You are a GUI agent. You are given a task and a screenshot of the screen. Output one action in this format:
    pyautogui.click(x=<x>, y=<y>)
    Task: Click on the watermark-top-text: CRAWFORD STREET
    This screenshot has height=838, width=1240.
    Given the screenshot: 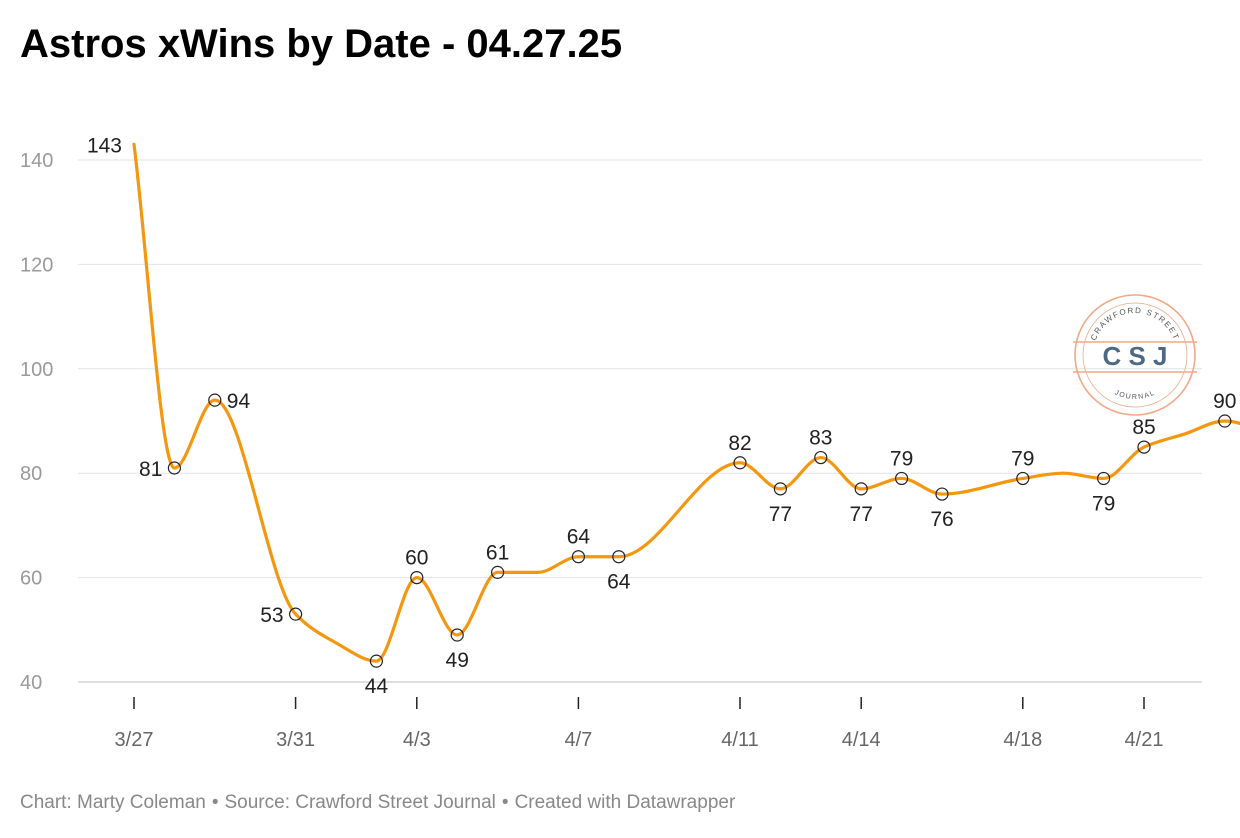 What is the action you would take?
    pyautogui.click(x=1135, y=324)
    